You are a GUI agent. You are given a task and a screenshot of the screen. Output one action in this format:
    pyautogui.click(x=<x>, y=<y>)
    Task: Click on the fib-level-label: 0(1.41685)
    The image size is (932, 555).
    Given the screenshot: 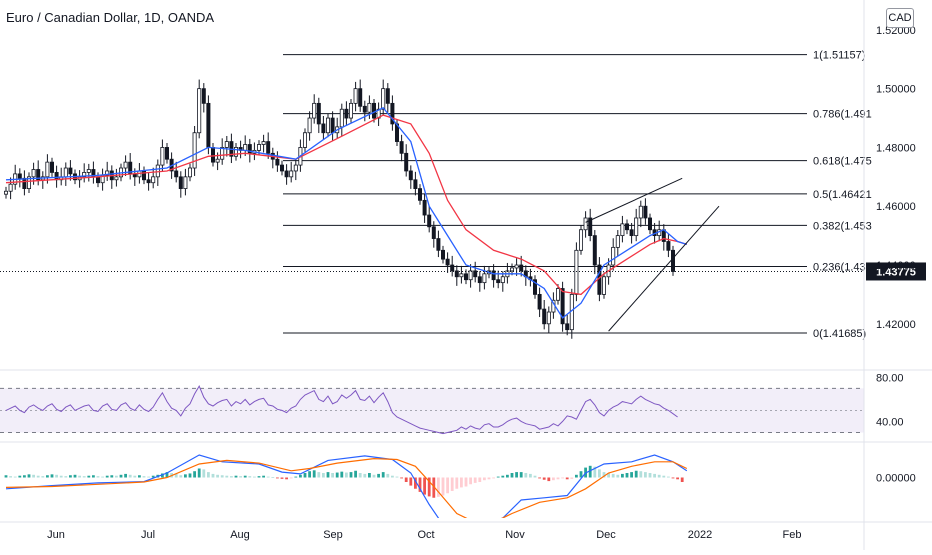 What is the action you would take?
    pyautogui.click(x=839, y=334)
    